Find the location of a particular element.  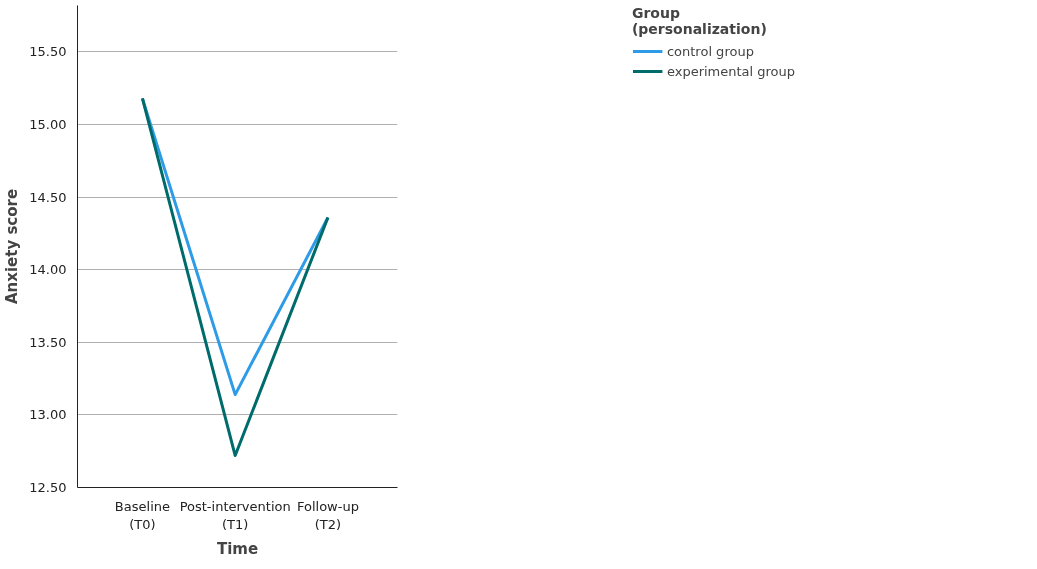

x-tick-label: Post-intervention (T1) is located at coordinates (235, 515).